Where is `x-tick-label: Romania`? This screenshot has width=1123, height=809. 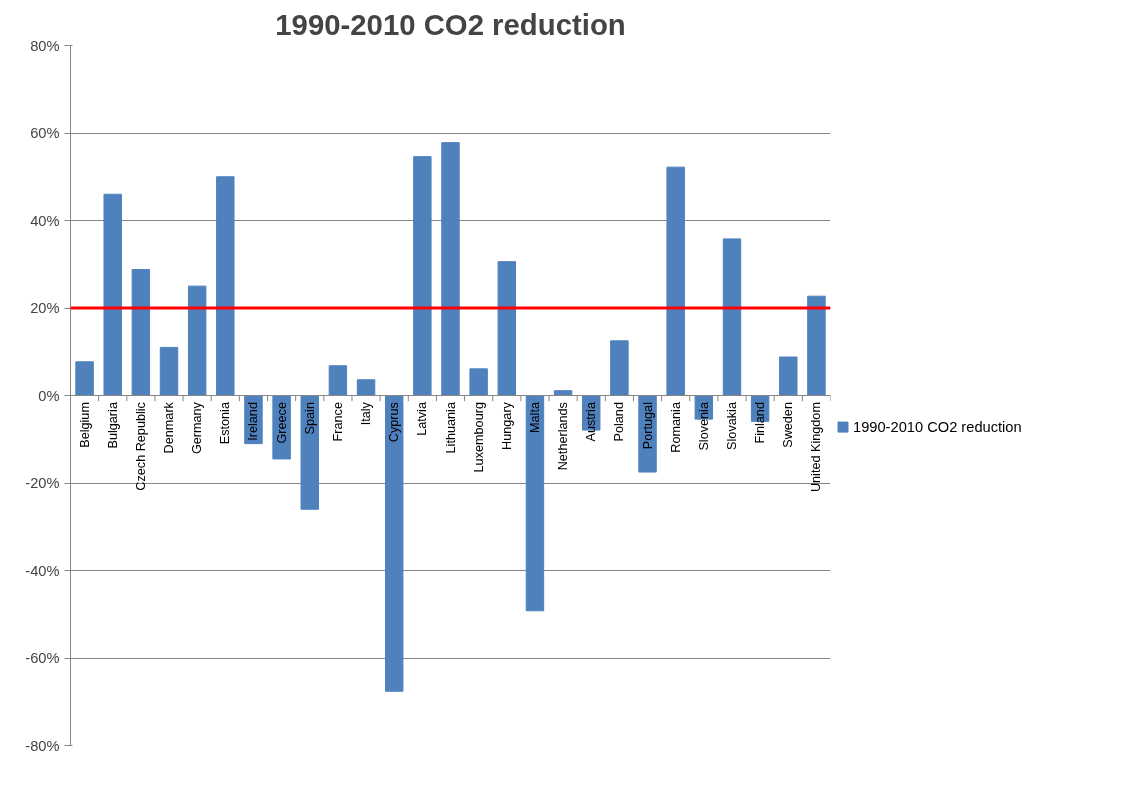 x-tick-label: Romania is located at coordinates (675, 427).